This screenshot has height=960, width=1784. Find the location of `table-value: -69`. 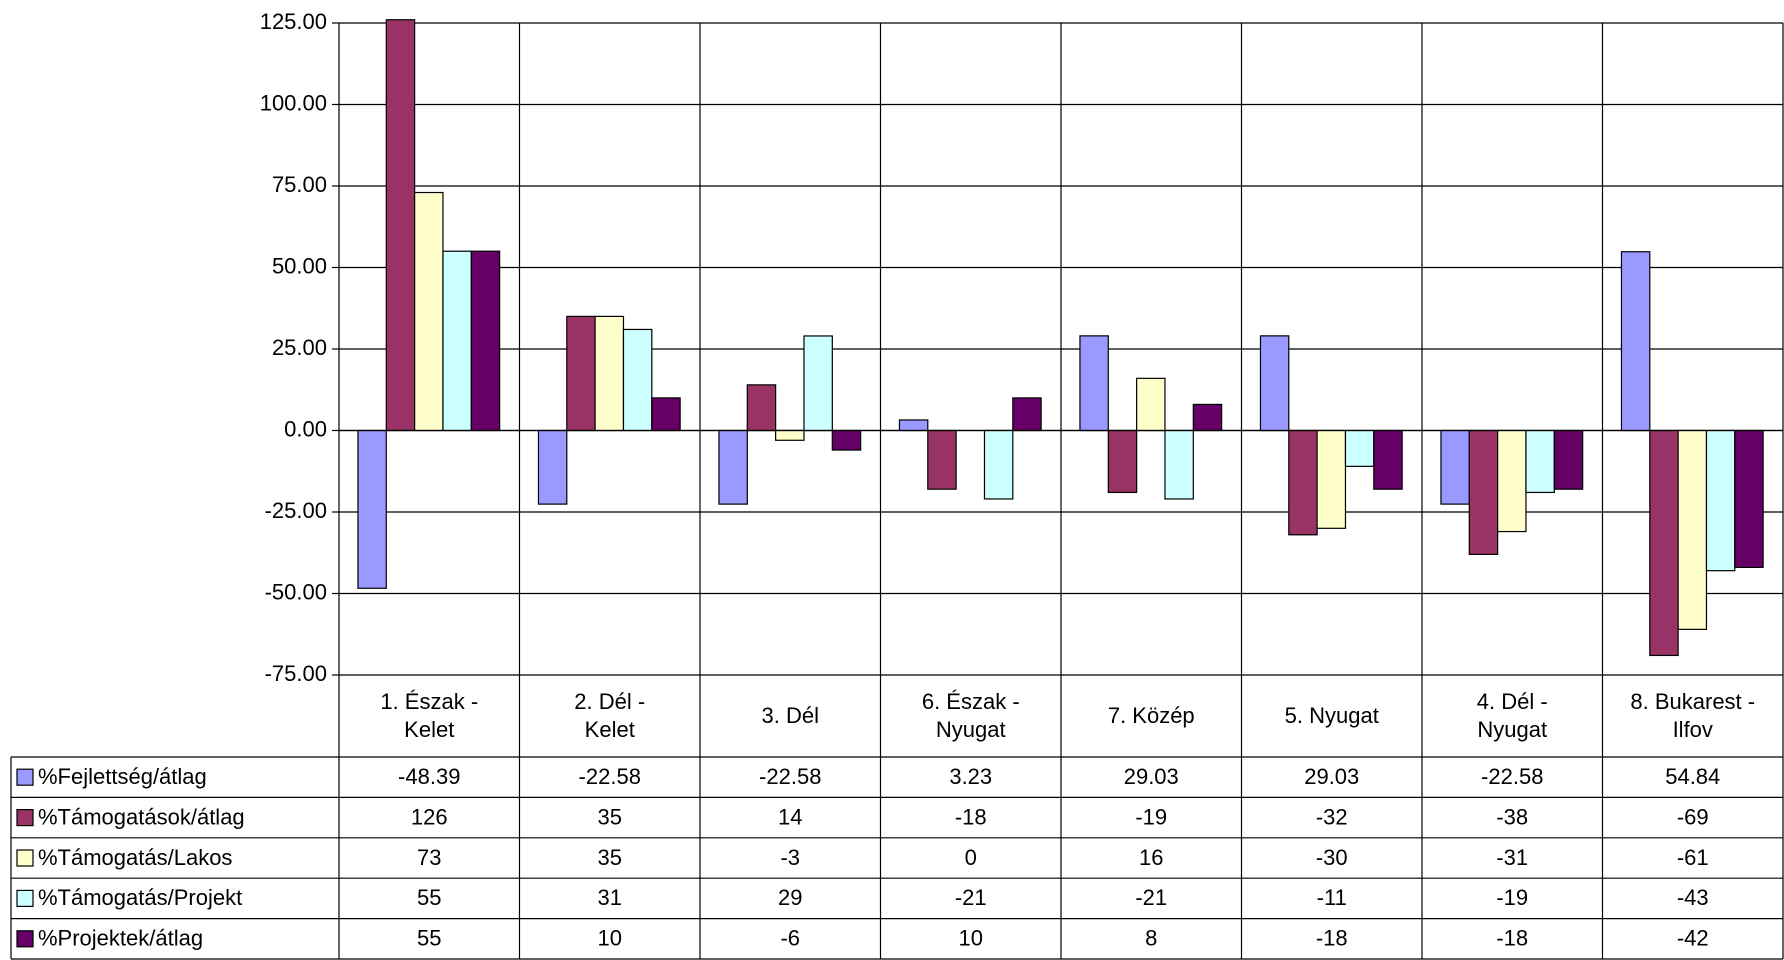

table-value: -69 is located at coordinates (1693, 816).